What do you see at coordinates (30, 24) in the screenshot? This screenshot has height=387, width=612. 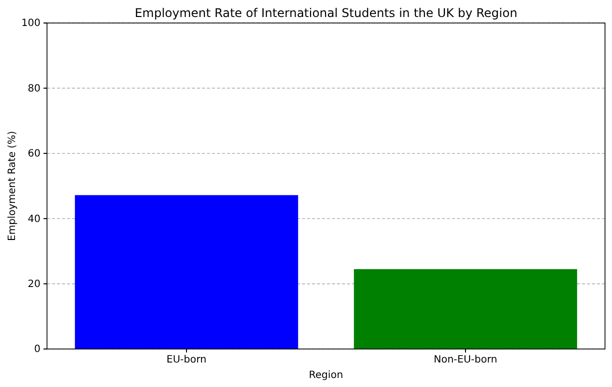 I see `y-tick-label: 100` at bounding box center [30, 24].